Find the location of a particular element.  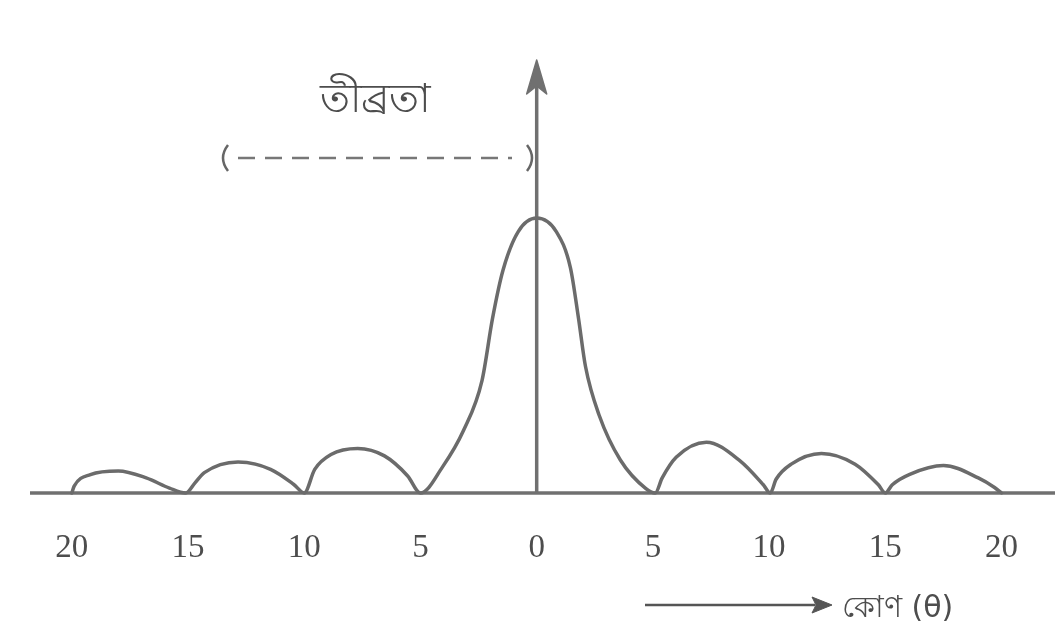

x-axis-title: কোণ (θ) is located at coordinates (898, 606).